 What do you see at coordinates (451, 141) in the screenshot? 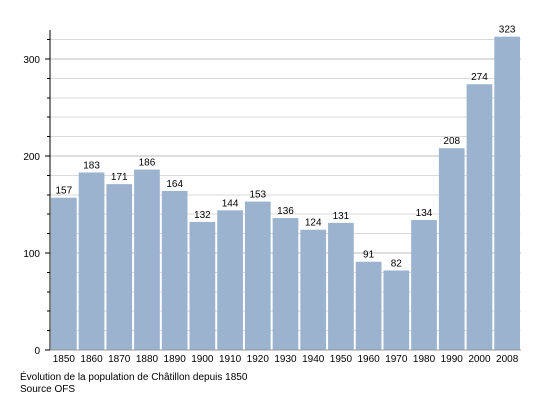
I see `bar-data-label: 208` at bounding box center [451, 141].